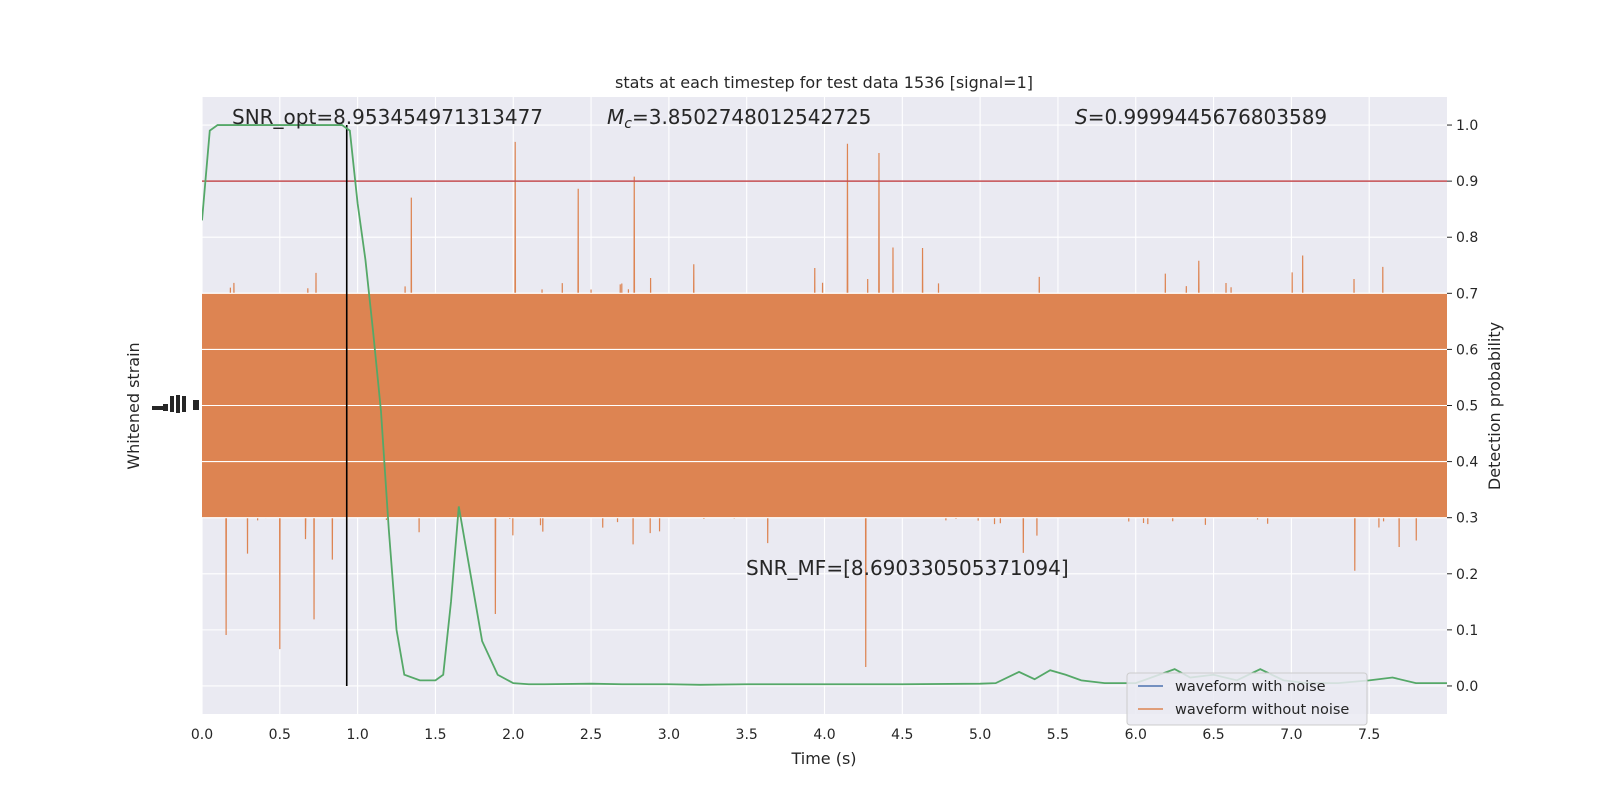 This screenshot has width=1600, height=800. What do you see at coordinates (1250, 687) in the screenshot?
I see `legend-label-waveform-with-noise: waveform with noise` at bounding box center [1250, 687].